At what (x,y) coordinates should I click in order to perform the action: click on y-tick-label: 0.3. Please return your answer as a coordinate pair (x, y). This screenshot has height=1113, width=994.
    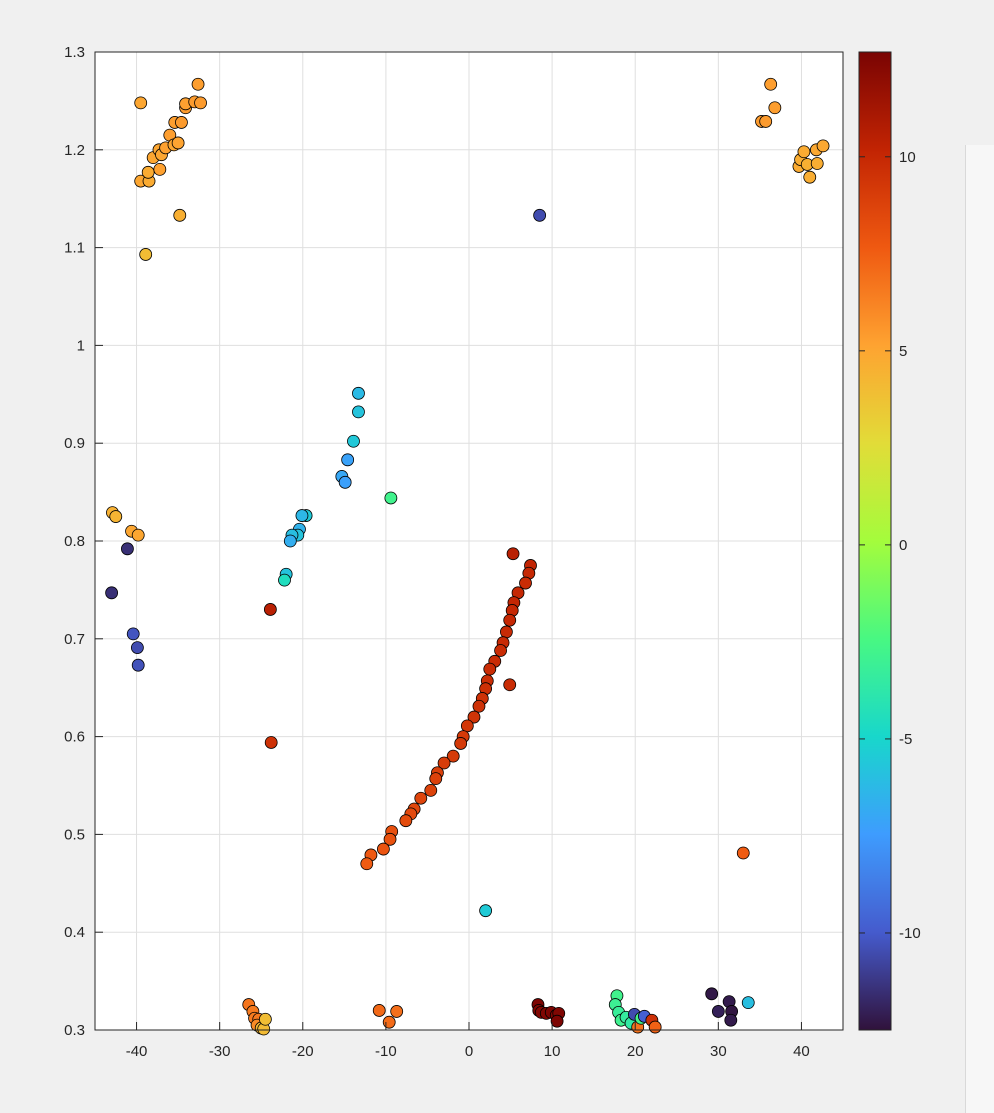
    Looking at the image, I should click on (74, 1030).